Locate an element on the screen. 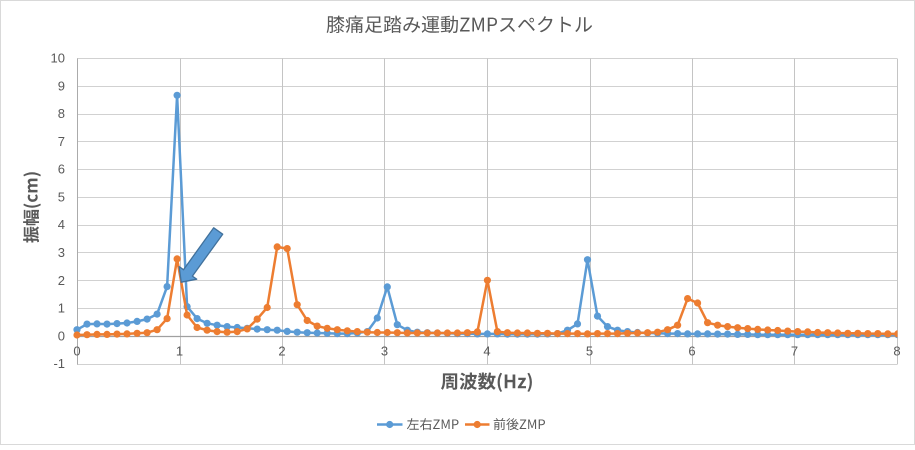 This screenshot has width=915, height=450. svg-text: 9 is located at coordinates (61, 85).